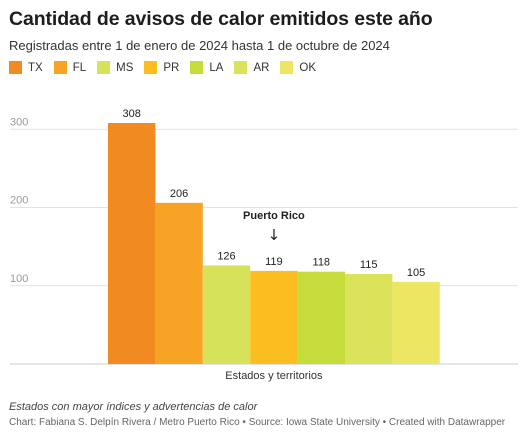 Image resolution: width=528 pixels, height=437 pixels. Describe the element at coordinates (115, 67) in the screenshot. I see `legend-item-ms: MS` at that location.